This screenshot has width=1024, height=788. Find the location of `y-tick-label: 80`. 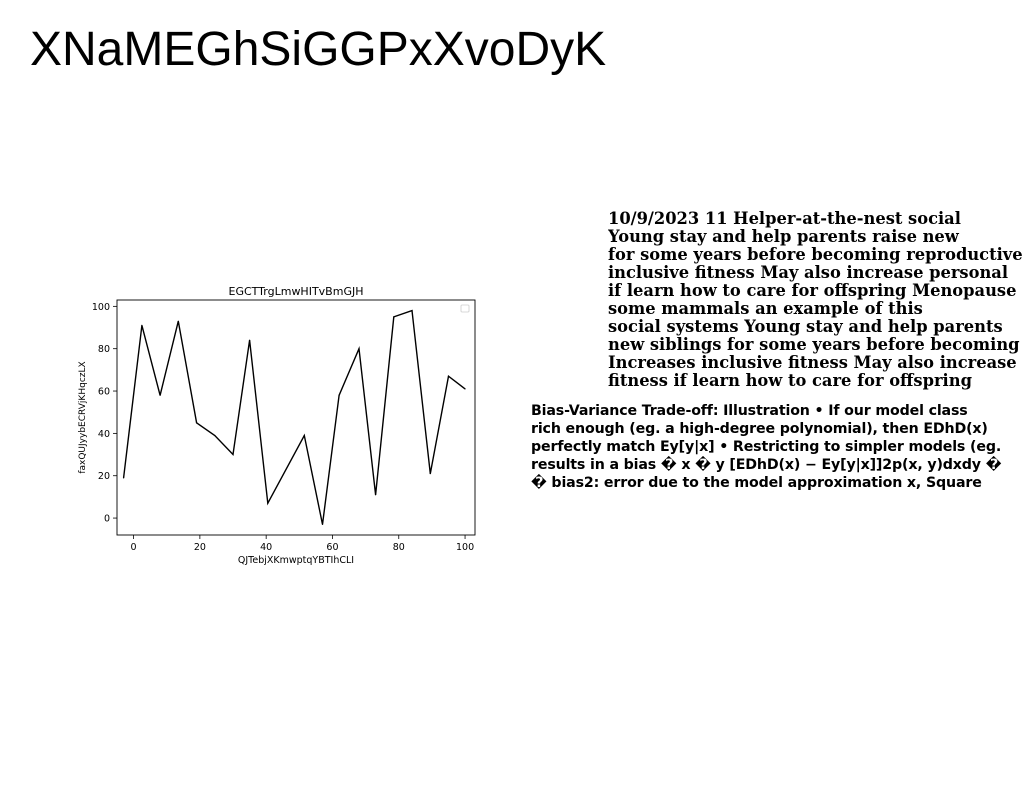

y-tick-label: 80 is located at coordinates (104, 349).